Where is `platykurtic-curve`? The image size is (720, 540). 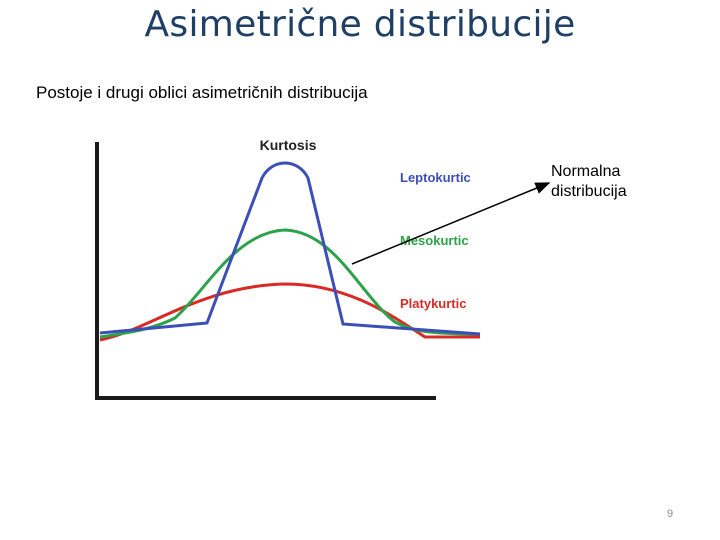
platykurtic-curve is located at coordinates (289, 312).